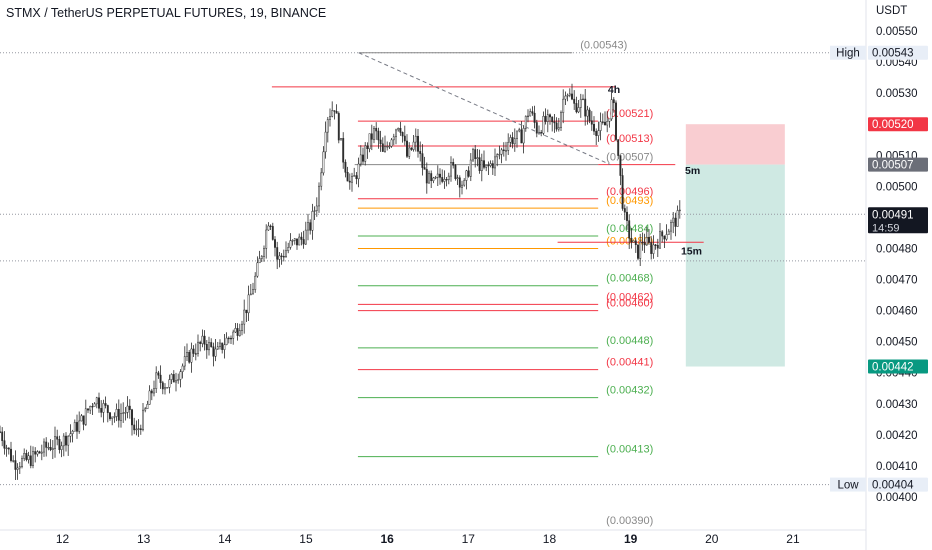  Describe the element at coordinates (897, 343) in the screenshot. I see `price-tick-0.00450: 0.00450` at that location.